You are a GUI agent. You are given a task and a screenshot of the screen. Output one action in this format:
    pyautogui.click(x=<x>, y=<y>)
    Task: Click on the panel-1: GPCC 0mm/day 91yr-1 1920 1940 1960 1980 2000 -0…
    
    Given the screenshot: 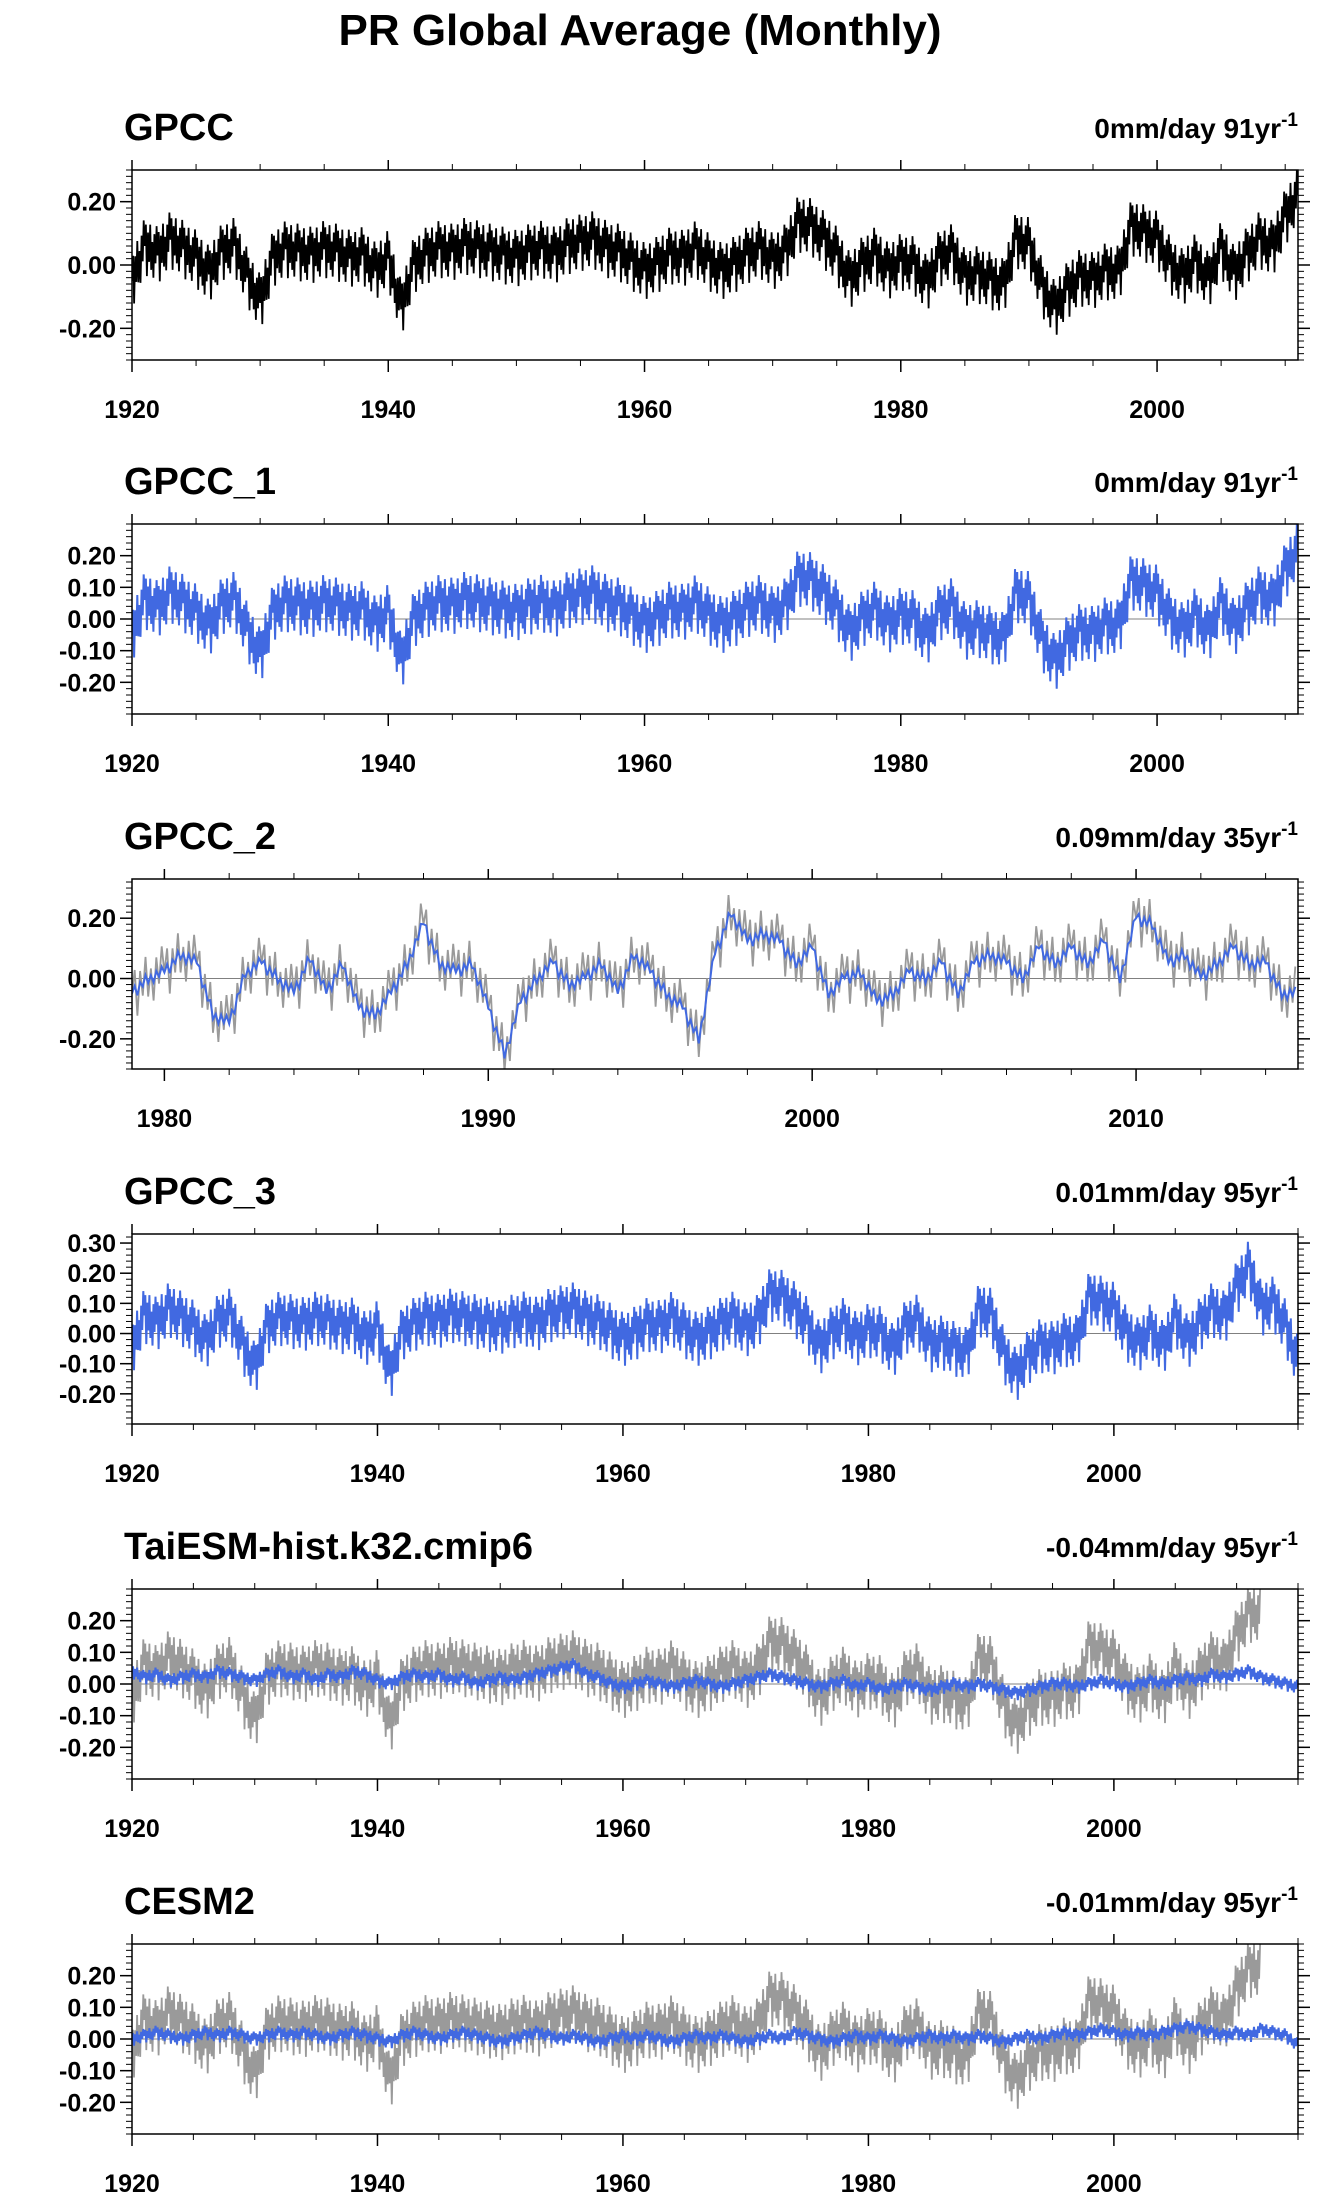 What is the action you would take?
    pyautogui.click(x=684, y=265)
    